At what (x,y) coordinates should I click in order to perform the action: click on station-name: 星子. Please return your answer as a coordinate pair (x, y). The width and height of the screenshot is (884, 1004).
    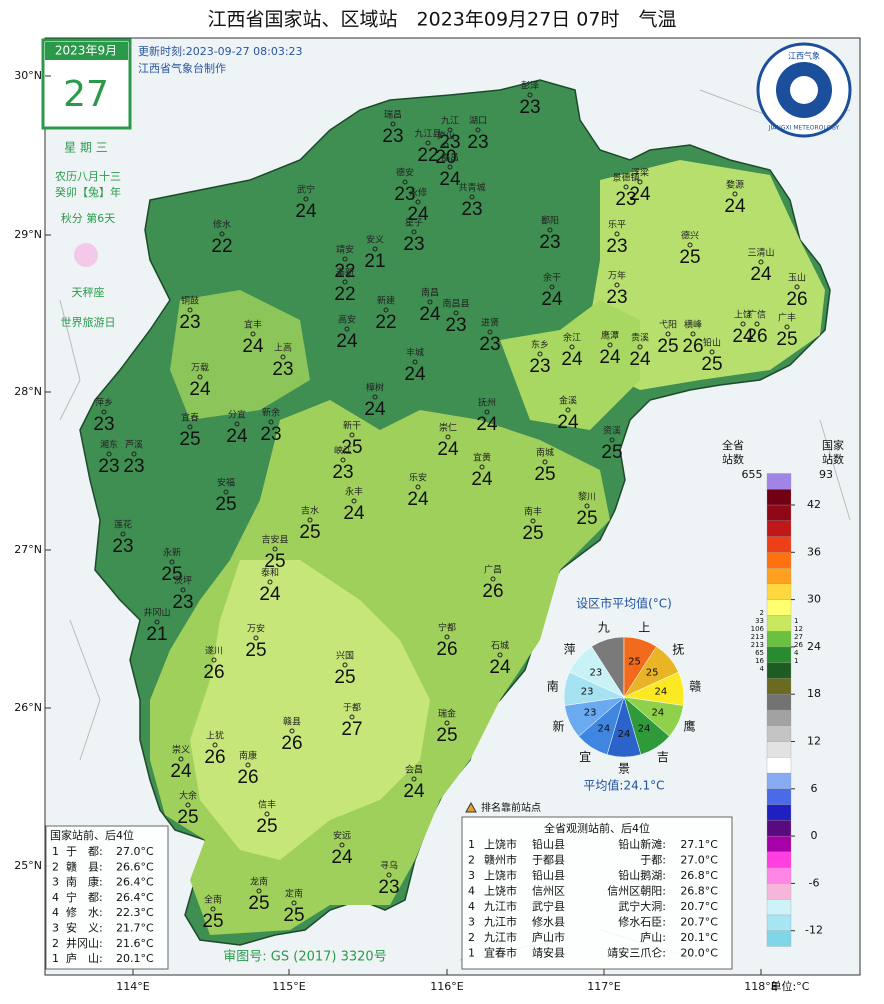
    Looking at the image, I should click on (414, 223).